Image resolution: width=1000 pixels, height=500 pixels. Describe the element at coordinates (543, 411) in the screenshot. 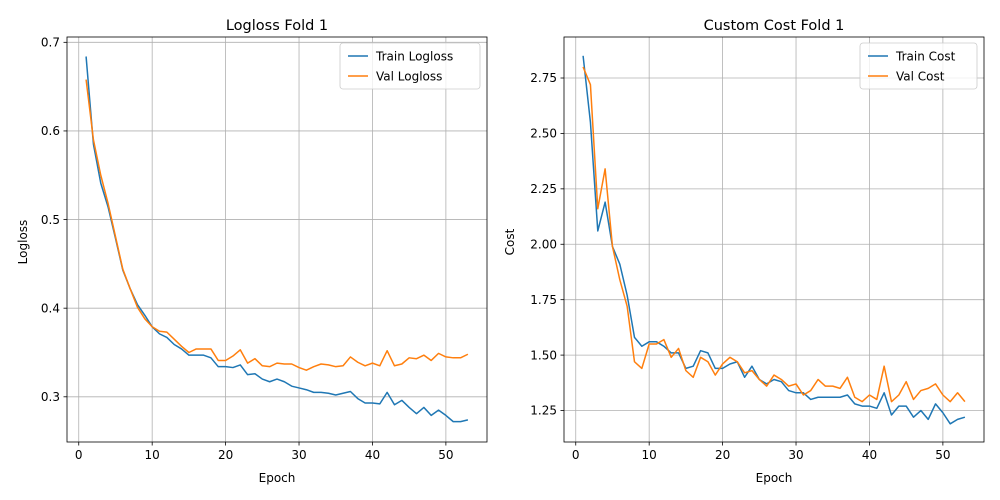

I see `y-tick-label: 1.25` at that location.